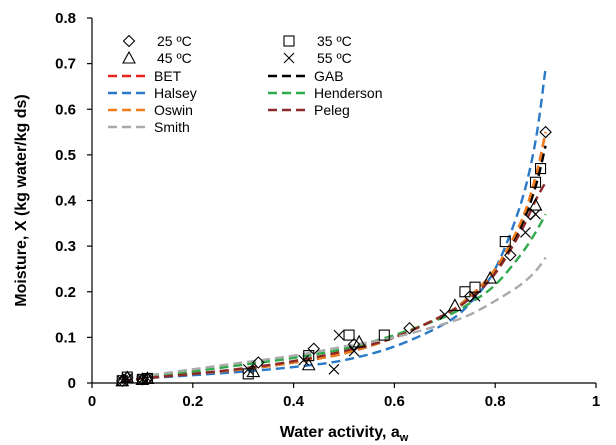 Image resolution: width=616 pixels, height=445 pixels. I want to click on x-axis-label: Water activity, aw, so click(344, 434).